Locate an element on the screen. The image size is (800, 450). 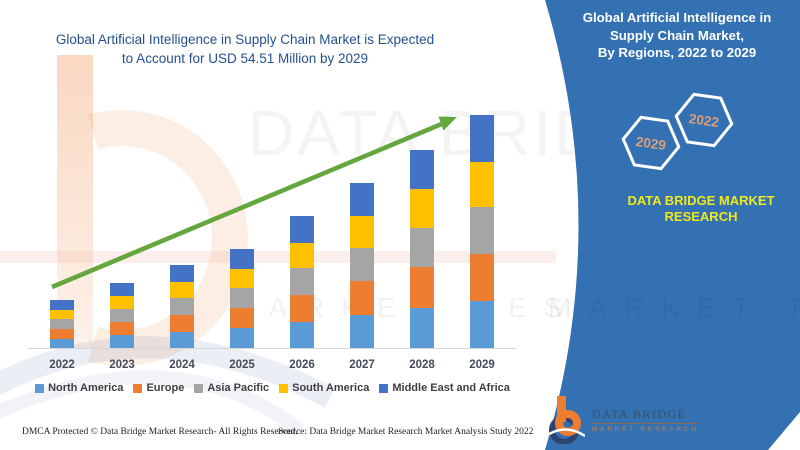
bar-segment-2024-asia-pacific is located at coordinates (182, 306).